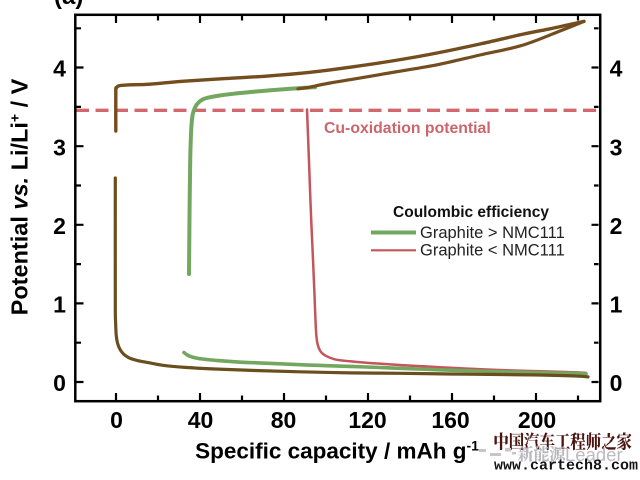 This screenshot has height=480, width=640. Describe the element at coordinates (337, 451) in the screenshot. I see `svg-text: Specific capacity / mAh g-1` at that location.